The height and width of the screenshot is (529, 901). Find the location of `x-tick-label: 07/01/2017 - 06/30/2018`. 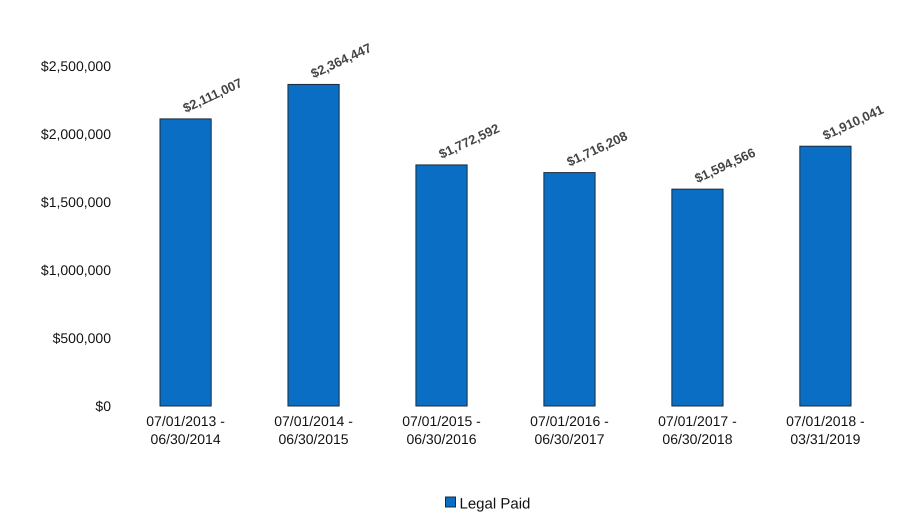

x-tick-label: 07/01/2017 - 06/30/2018 is located at coordinates (698, 430).